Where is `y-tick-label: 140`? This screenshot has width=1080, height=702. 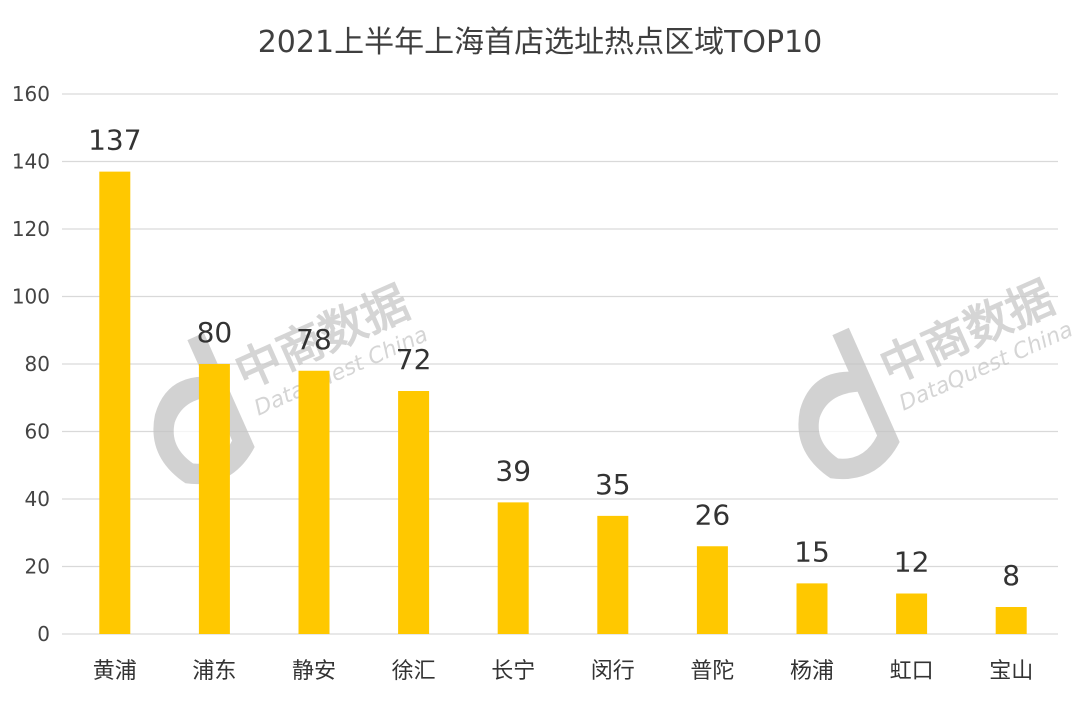 y-tick-label: 140 is located at coordinates (31, 162).